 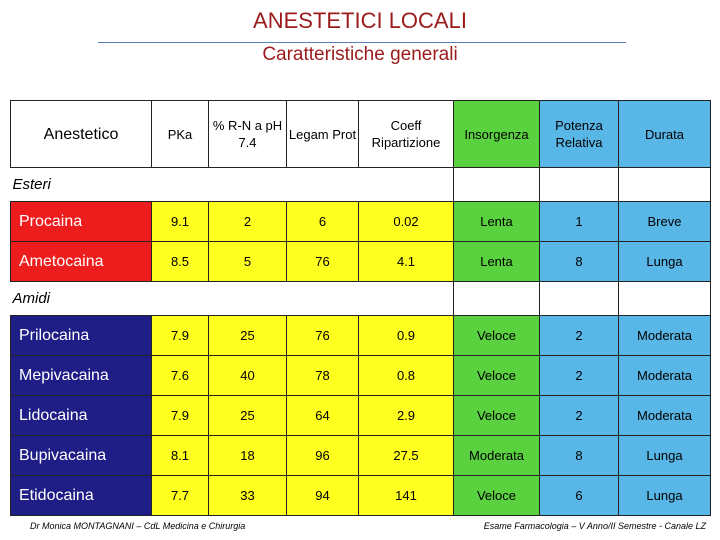 What do you see at coordinates (148, 184) in the screenshot?
I see `section-label-esteri: Esteri` at bounding box center [148, 184].